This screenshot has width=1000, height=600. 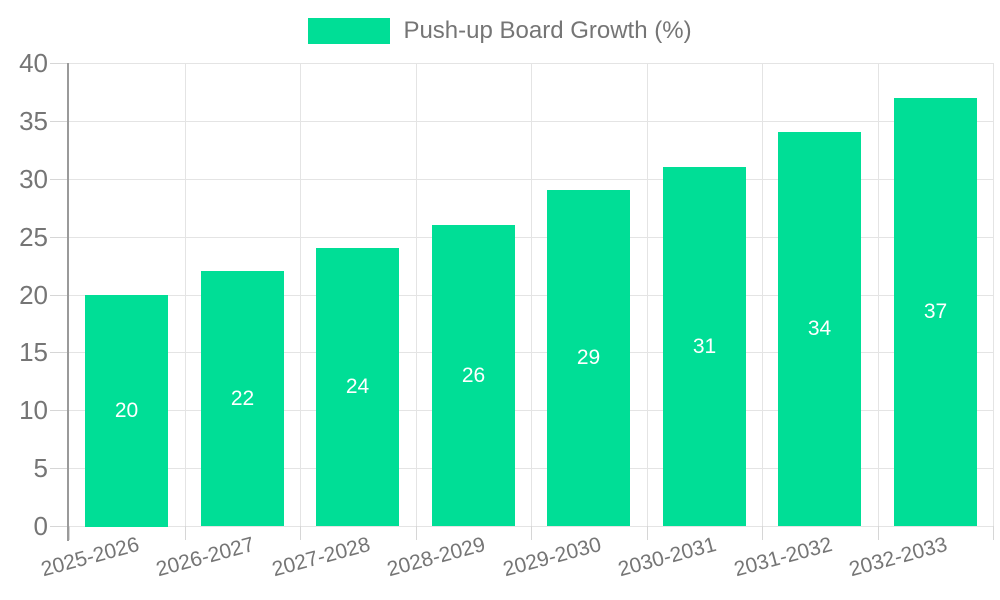 What do you see at coordinates (783, 557) in the screenshot?
I see `x-axis-tick-label: 2031-2032` at bounding box center [783, 557].